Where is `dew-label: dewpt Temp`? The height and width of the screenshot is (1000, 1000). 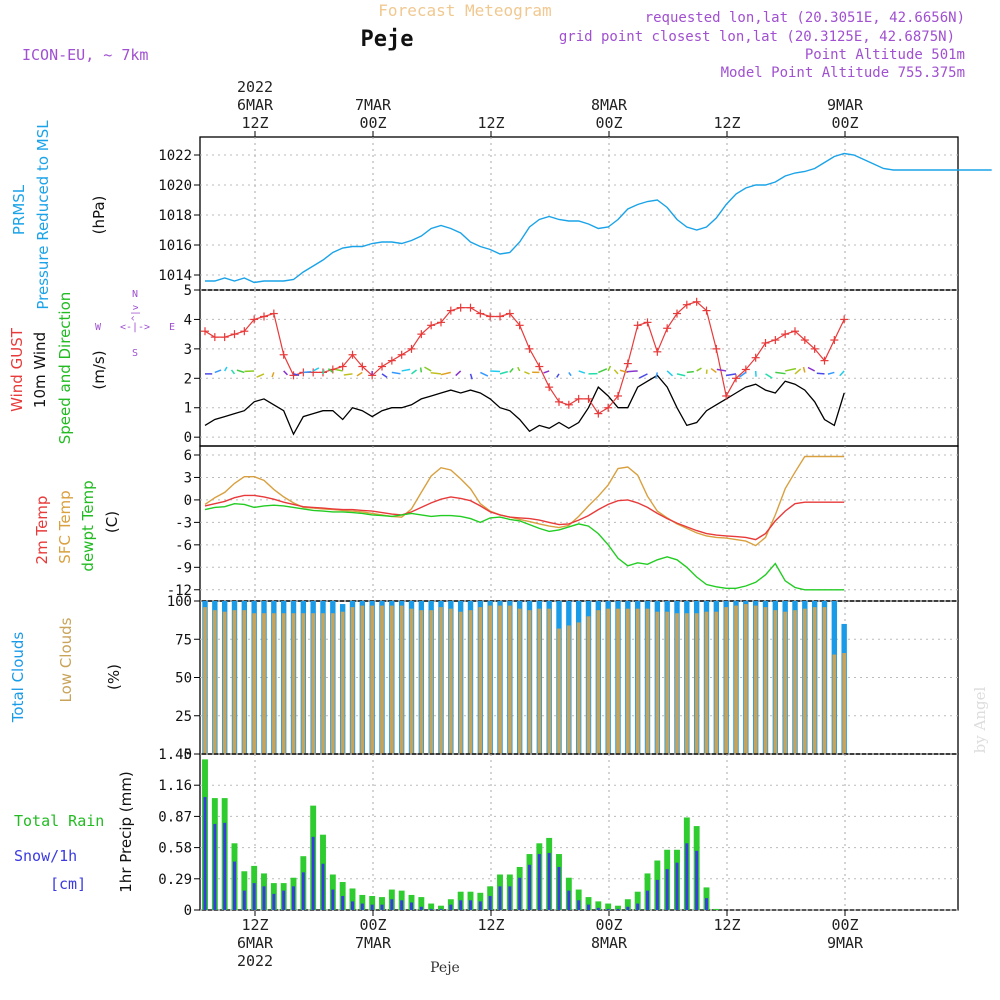 dew-label: dewpt Temp is located at coordinates (88, 525).